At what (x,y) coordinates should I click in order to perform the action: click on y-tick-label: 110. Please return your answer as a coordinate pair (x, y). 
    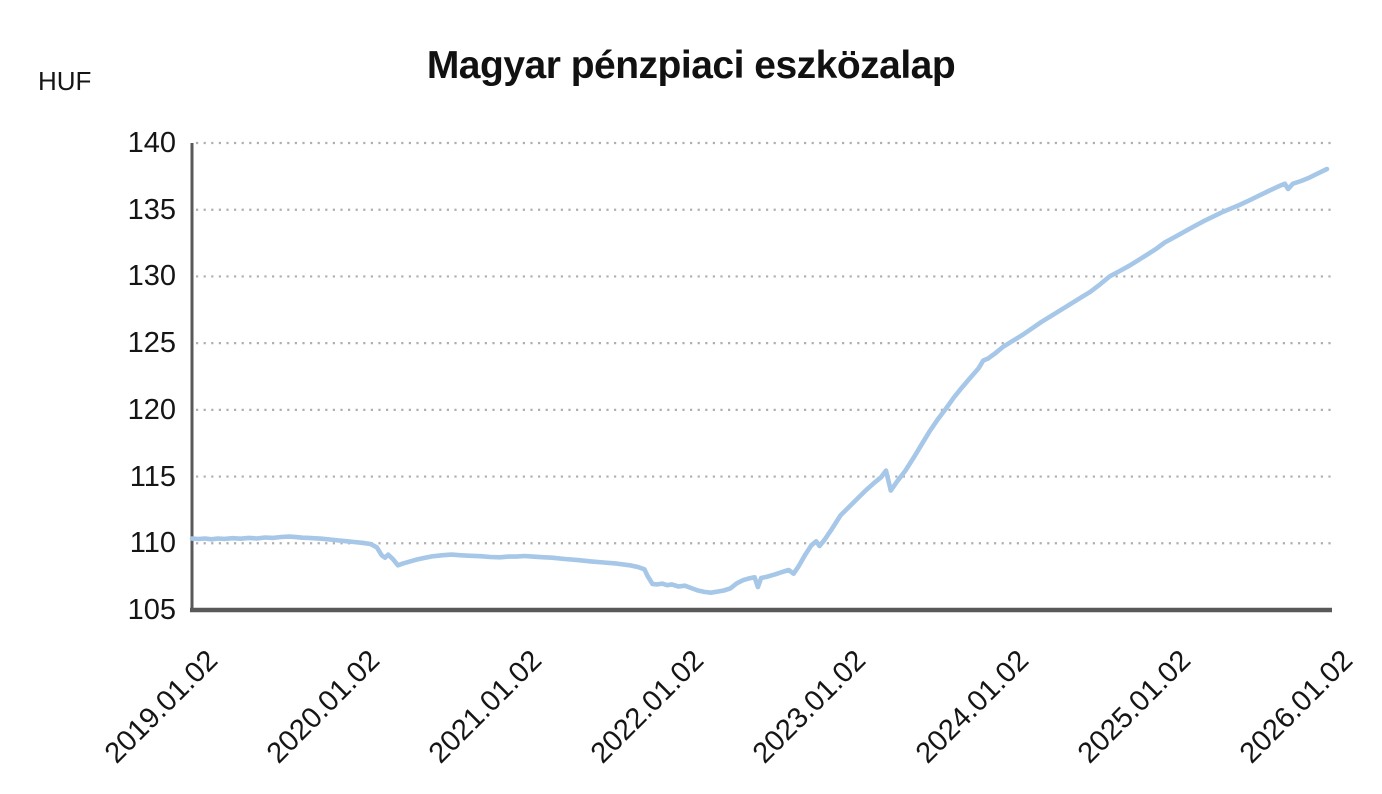
    Looking at the image, I should click on (152, 543).